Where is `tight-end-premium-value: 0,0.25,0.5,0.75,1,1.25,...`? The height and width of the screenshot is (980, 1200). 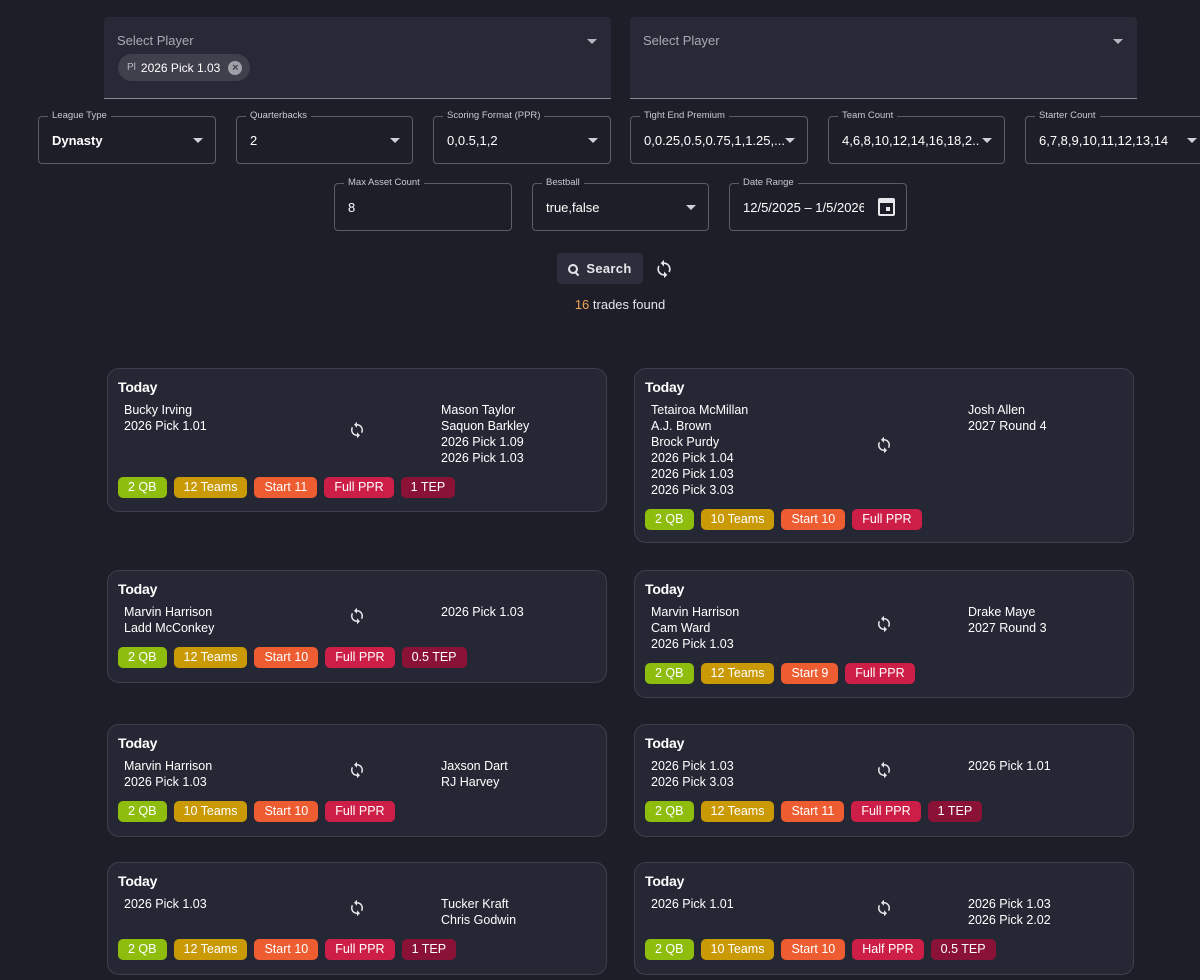
tight-end-premium-value: 0,0.25,0.5,0.75,1,1.25,... is located at coordinates (714, 140).